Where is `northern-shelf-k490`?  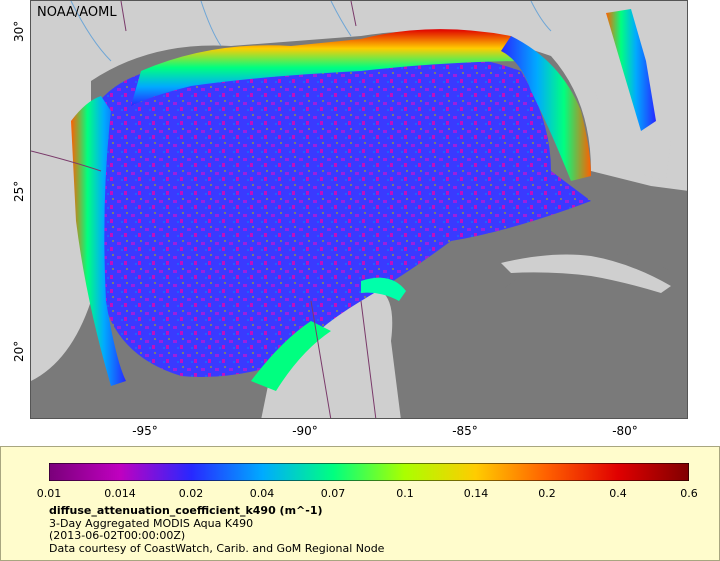
northern-shelf-k490 is located at coordinates (331, 68).